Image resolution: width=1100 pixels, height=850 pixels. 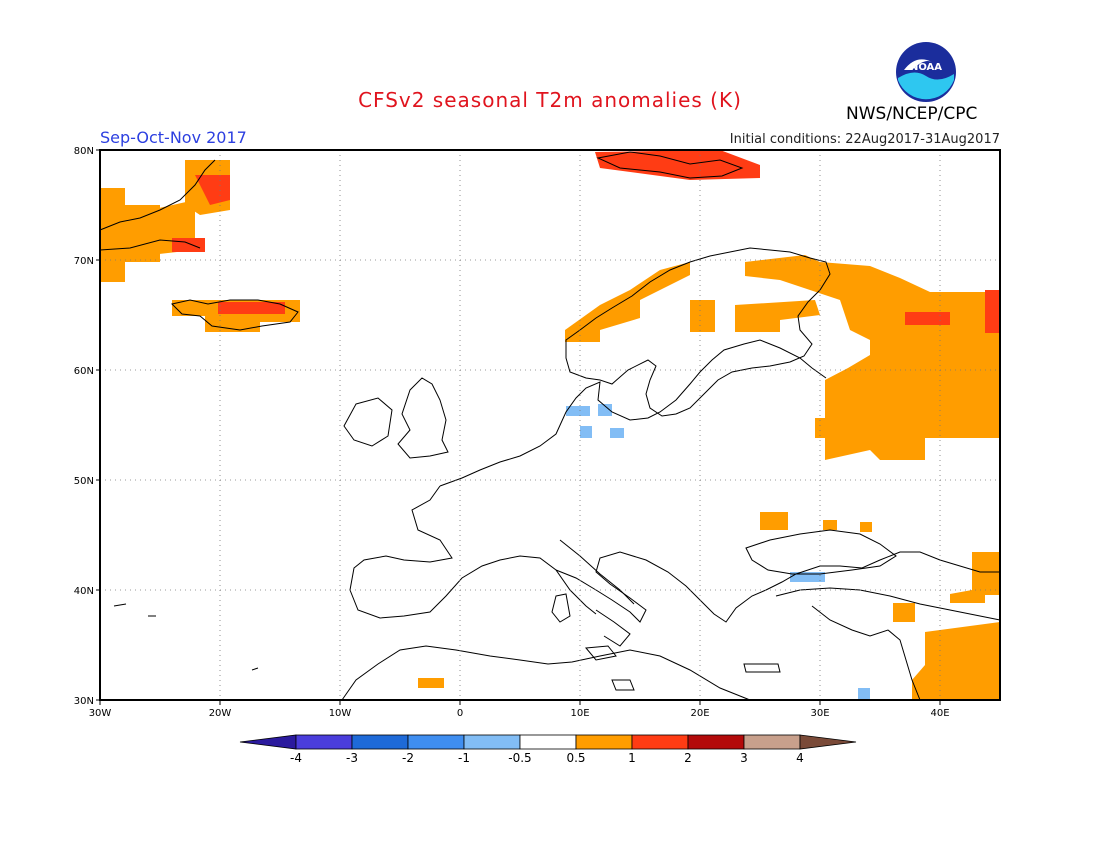 What do you see at coordinates (352, 758) in the screenshot?
I see `colorbar-label: -3` at bounding box center [352, 758].